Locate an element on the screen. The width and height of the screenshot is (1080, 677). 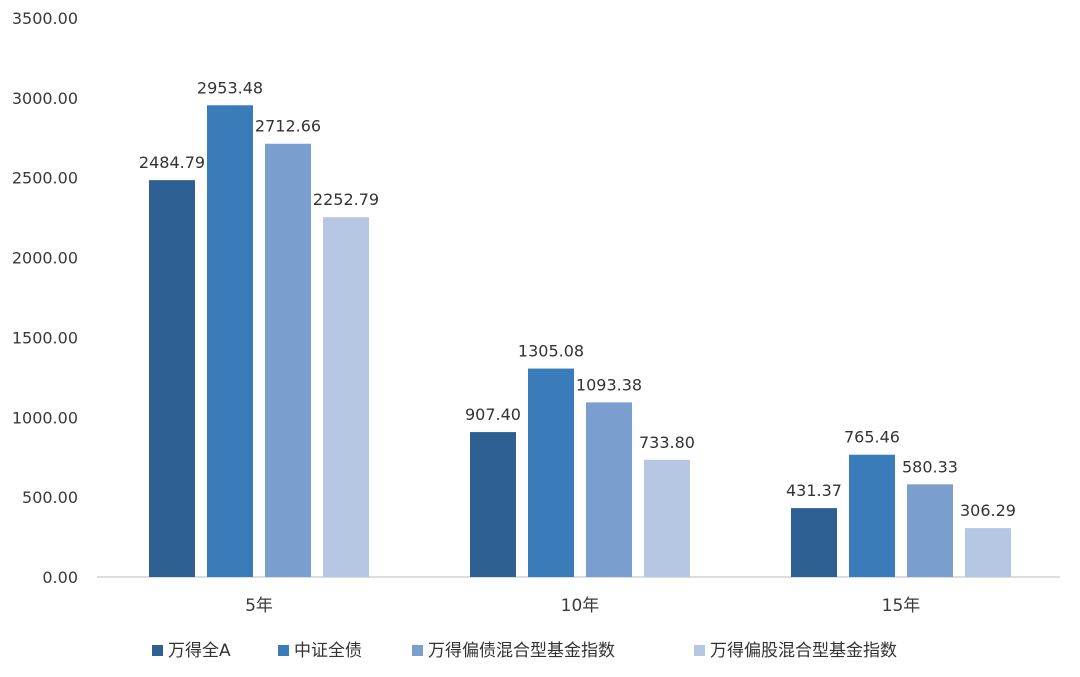
legend-label: 万得偏债混合型基金指数 is located at coordinates (521, 651).